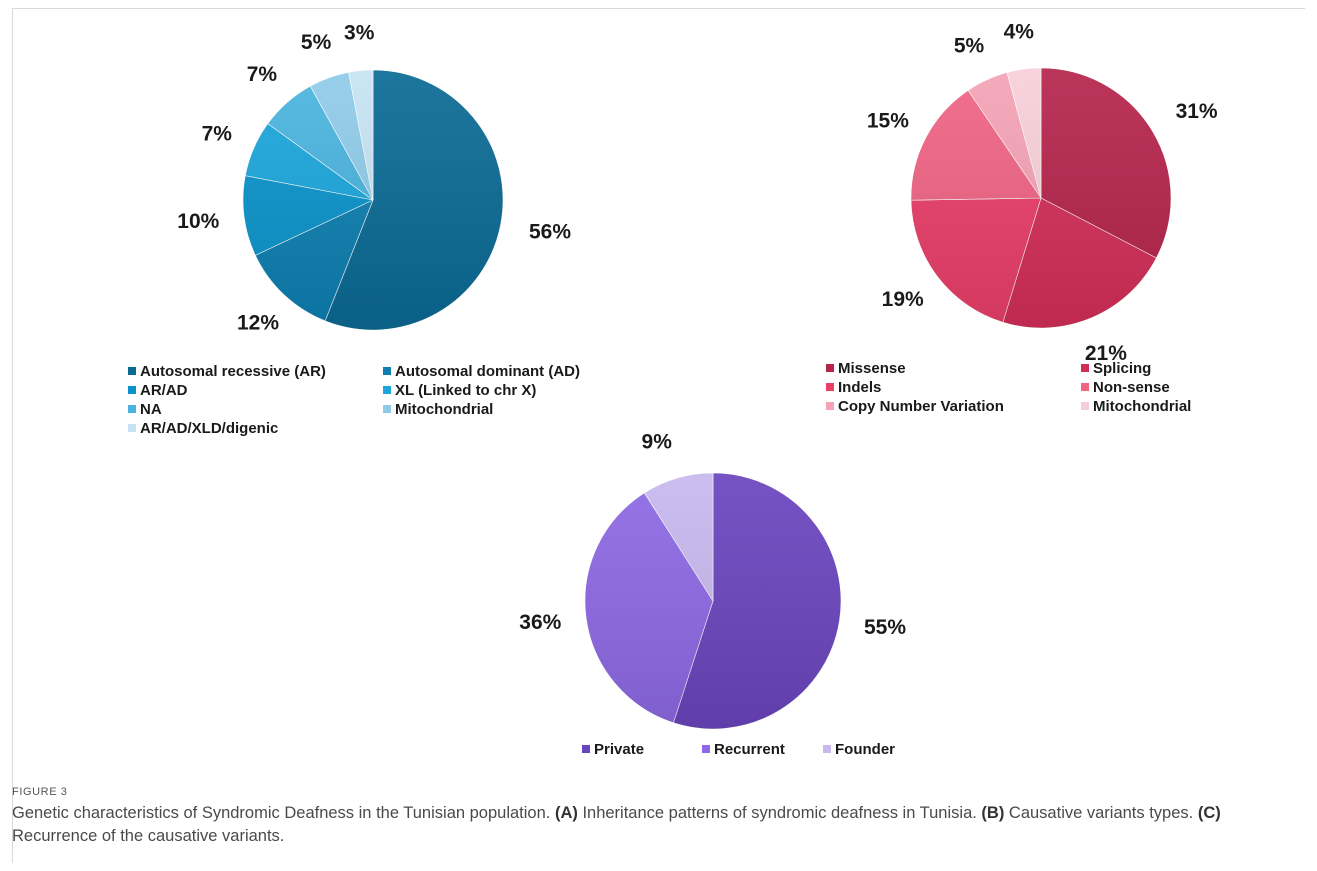 The height and width of the screenshot is (871, 1317). I want to click on legend-item: Missense, so click(866, 368).